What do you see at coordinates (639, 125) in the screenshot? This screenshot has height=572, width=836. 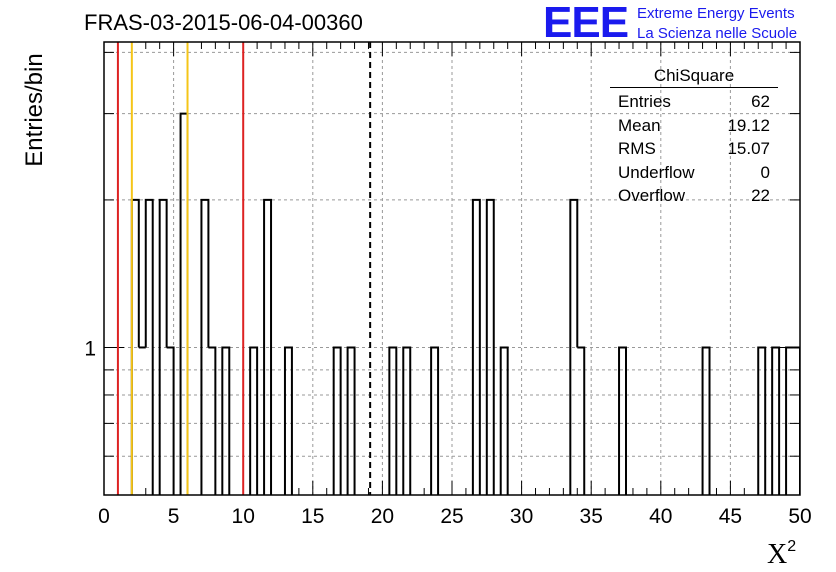 I see `stats-label: Mean` at bounding box center [639, 125].